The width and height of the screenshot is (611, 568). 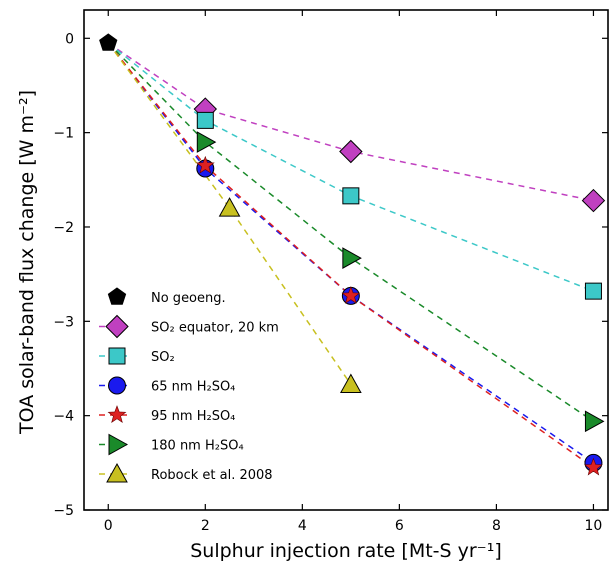 I want to click on x-tick-label: 2, so click(x=205, y=526).